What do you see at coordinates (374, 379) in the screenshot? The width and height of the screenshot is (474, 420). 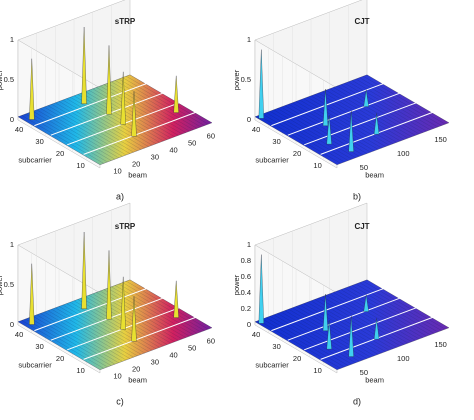 I see `x-axis-label: beam` at bounding box center [374, 379].